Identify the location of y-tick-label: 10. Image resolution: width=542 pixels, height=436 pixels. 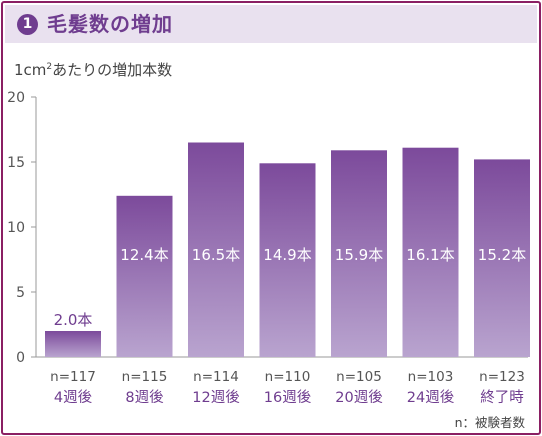
(16, 228).